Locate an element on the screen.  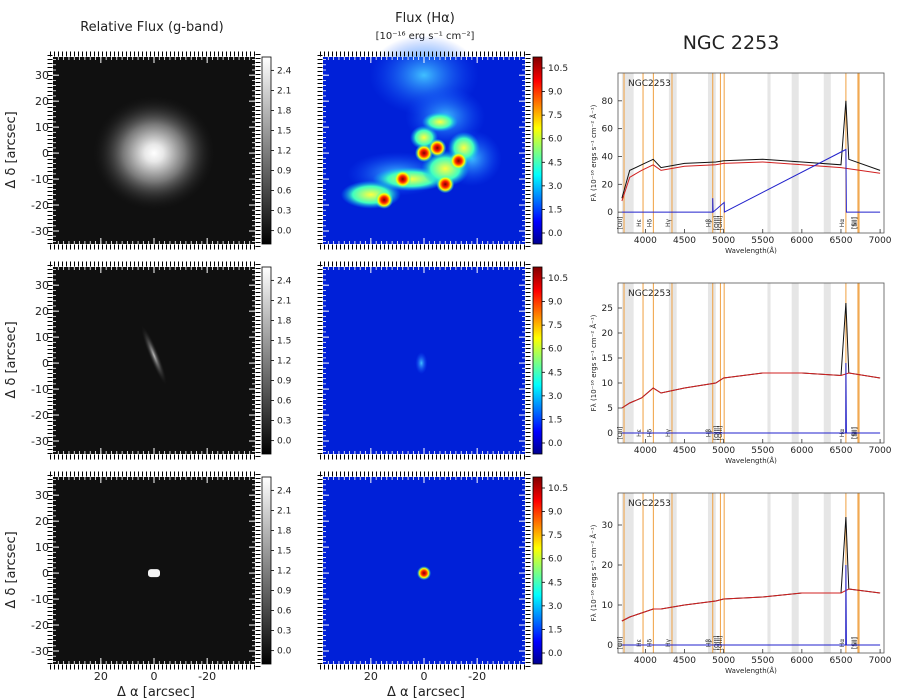
colorbar-tick-label: 7.5 is located at coordinates (555, 536).